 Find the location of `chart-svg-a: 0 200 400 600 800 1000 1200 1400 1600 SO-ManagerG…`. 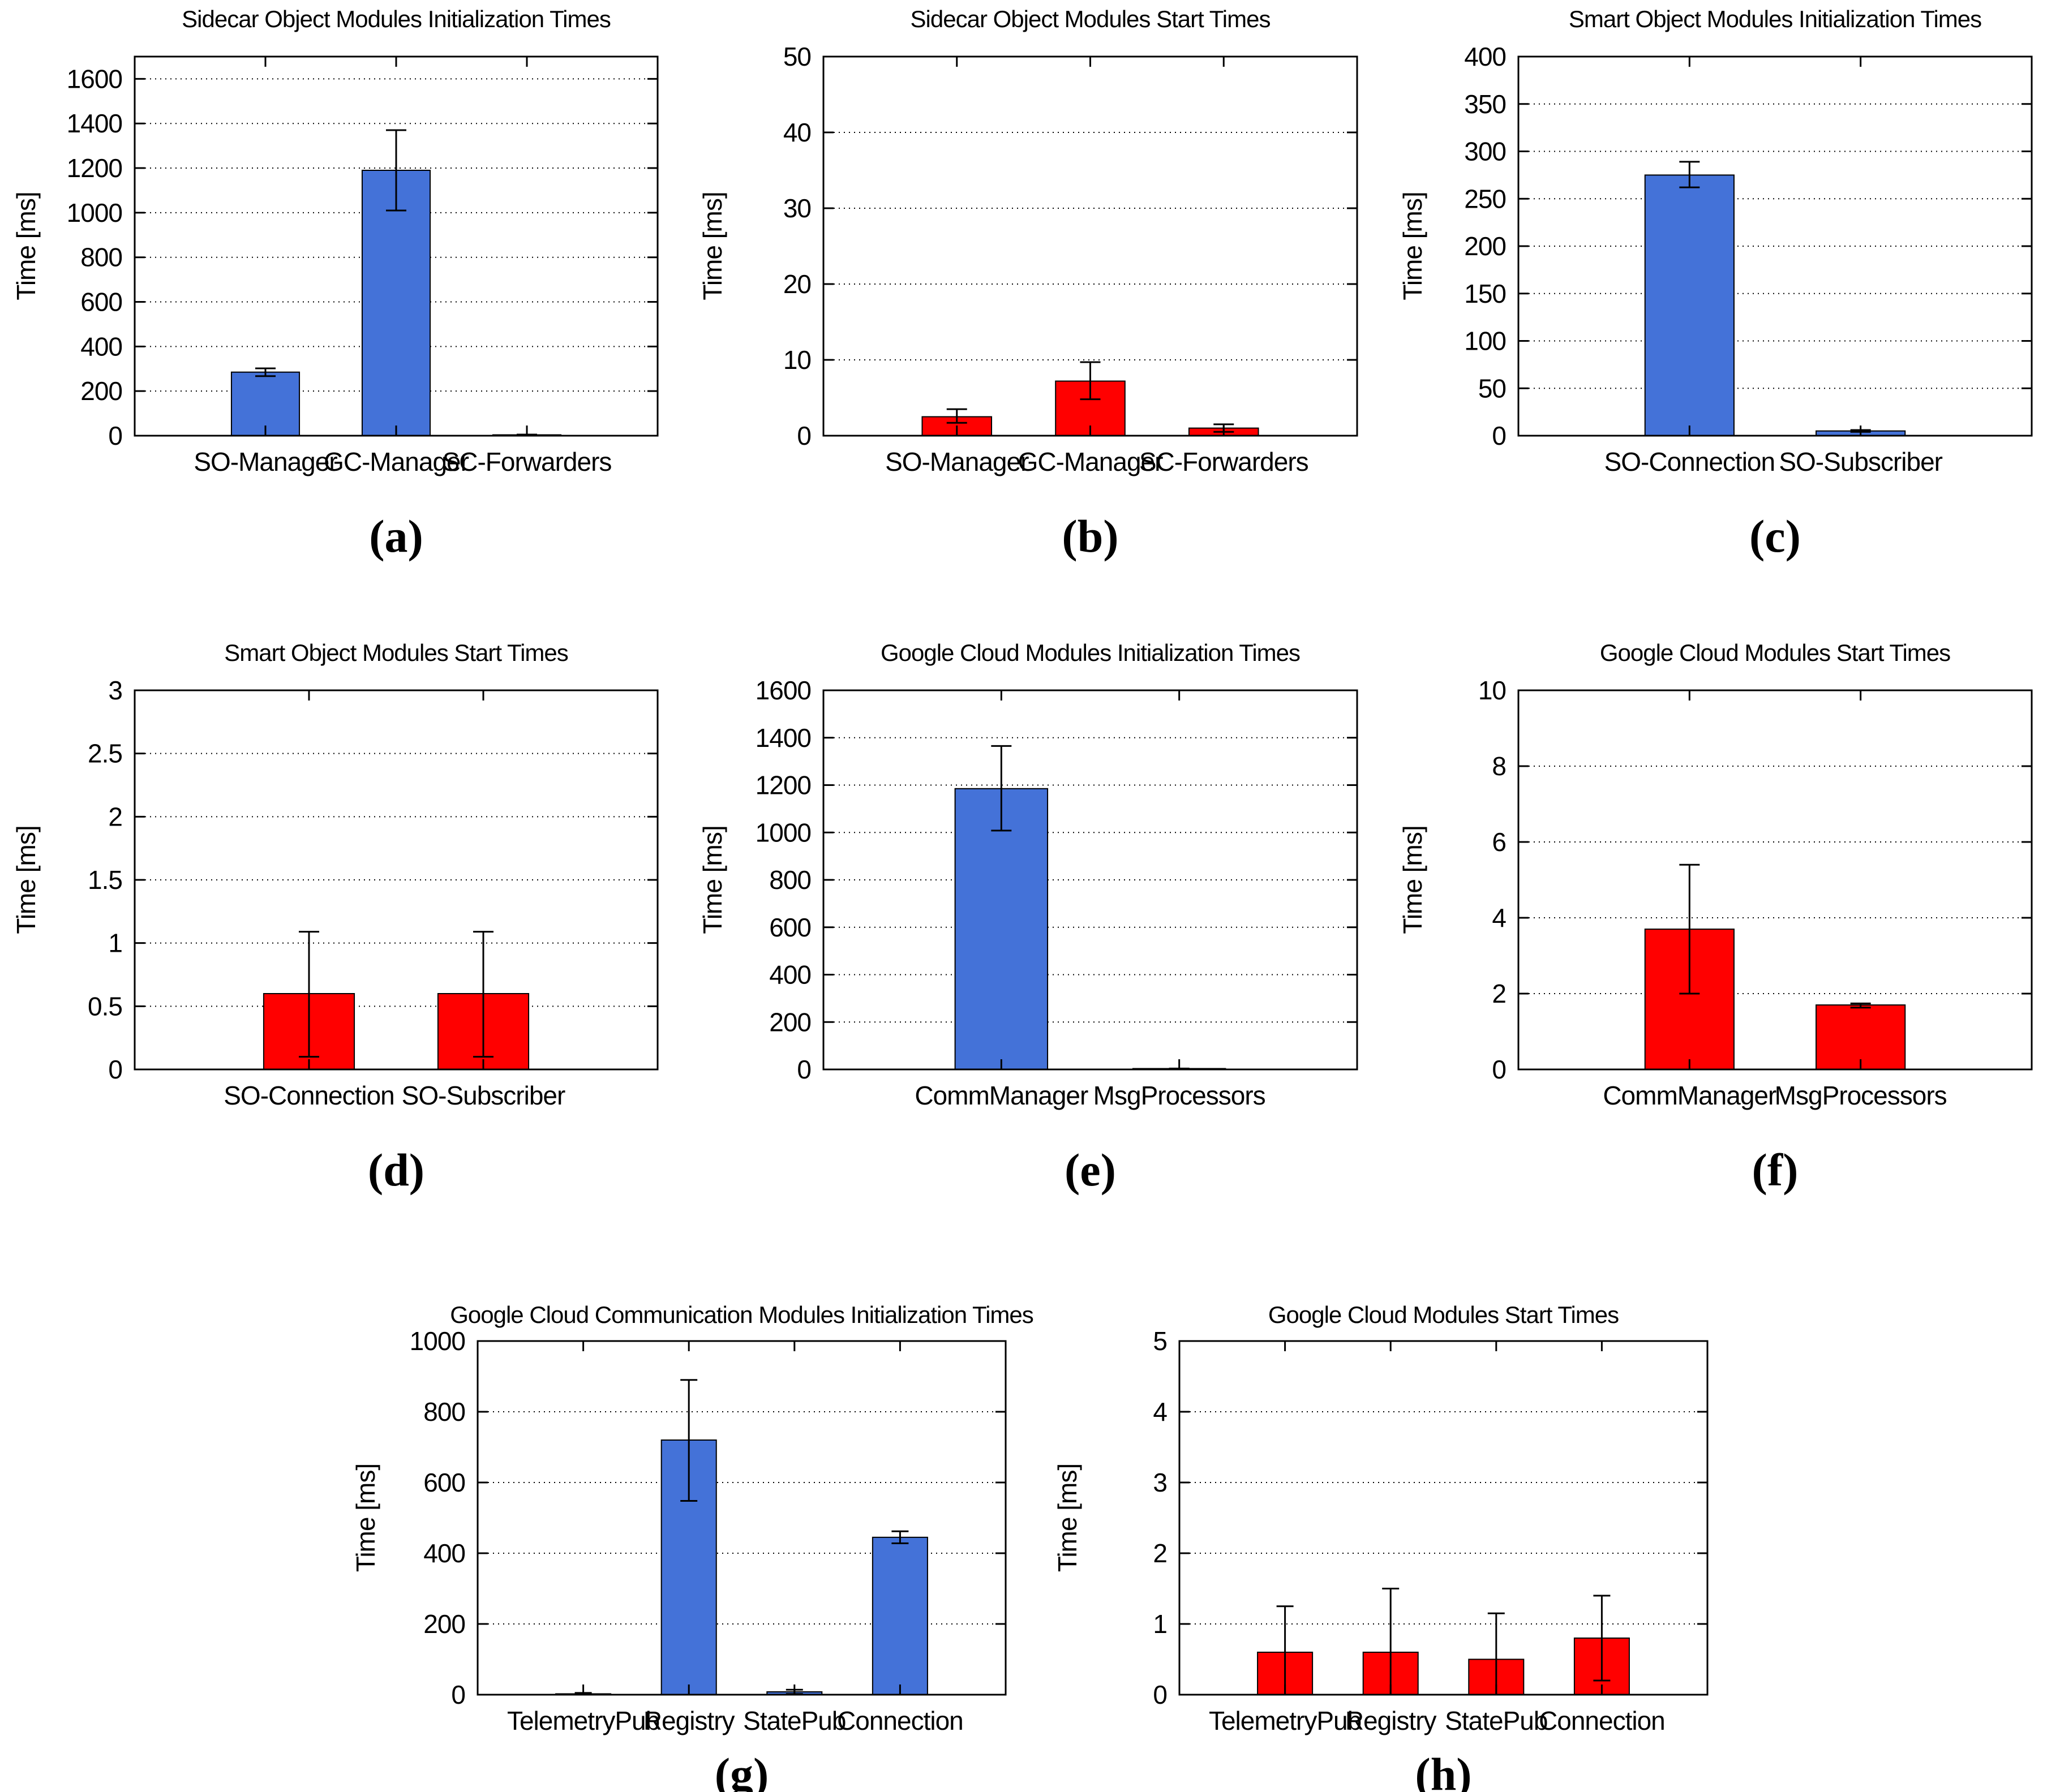

chart-svg-a: 0 200 400 600 800 1000 1200 1400 1600 SO-ManagerG… is located at coordinates (335, 284).